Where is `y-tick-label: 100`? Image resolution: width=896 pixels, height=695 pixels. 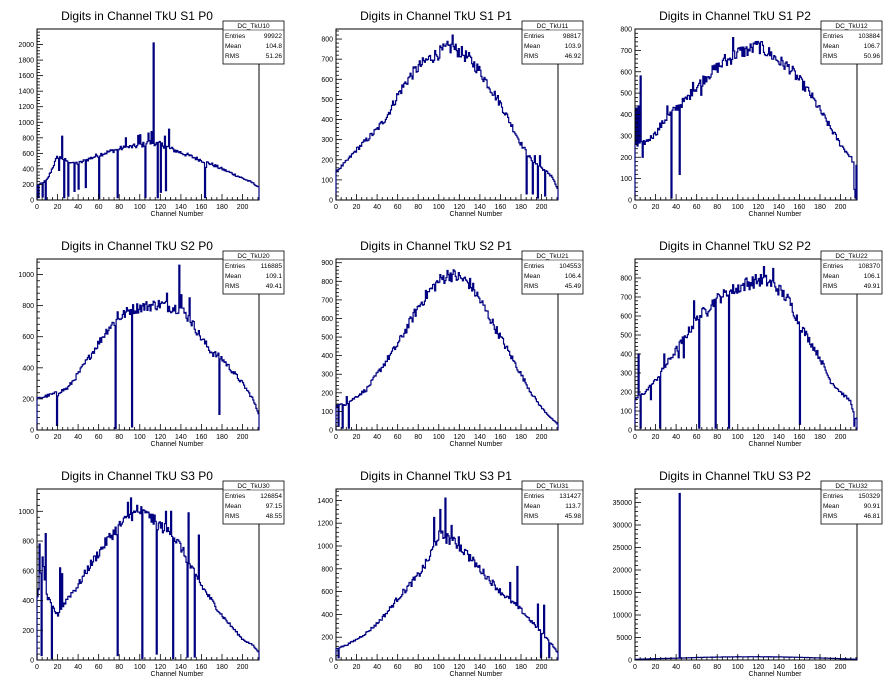
y-tick-label: 100 is located at coordinates (327, 412).